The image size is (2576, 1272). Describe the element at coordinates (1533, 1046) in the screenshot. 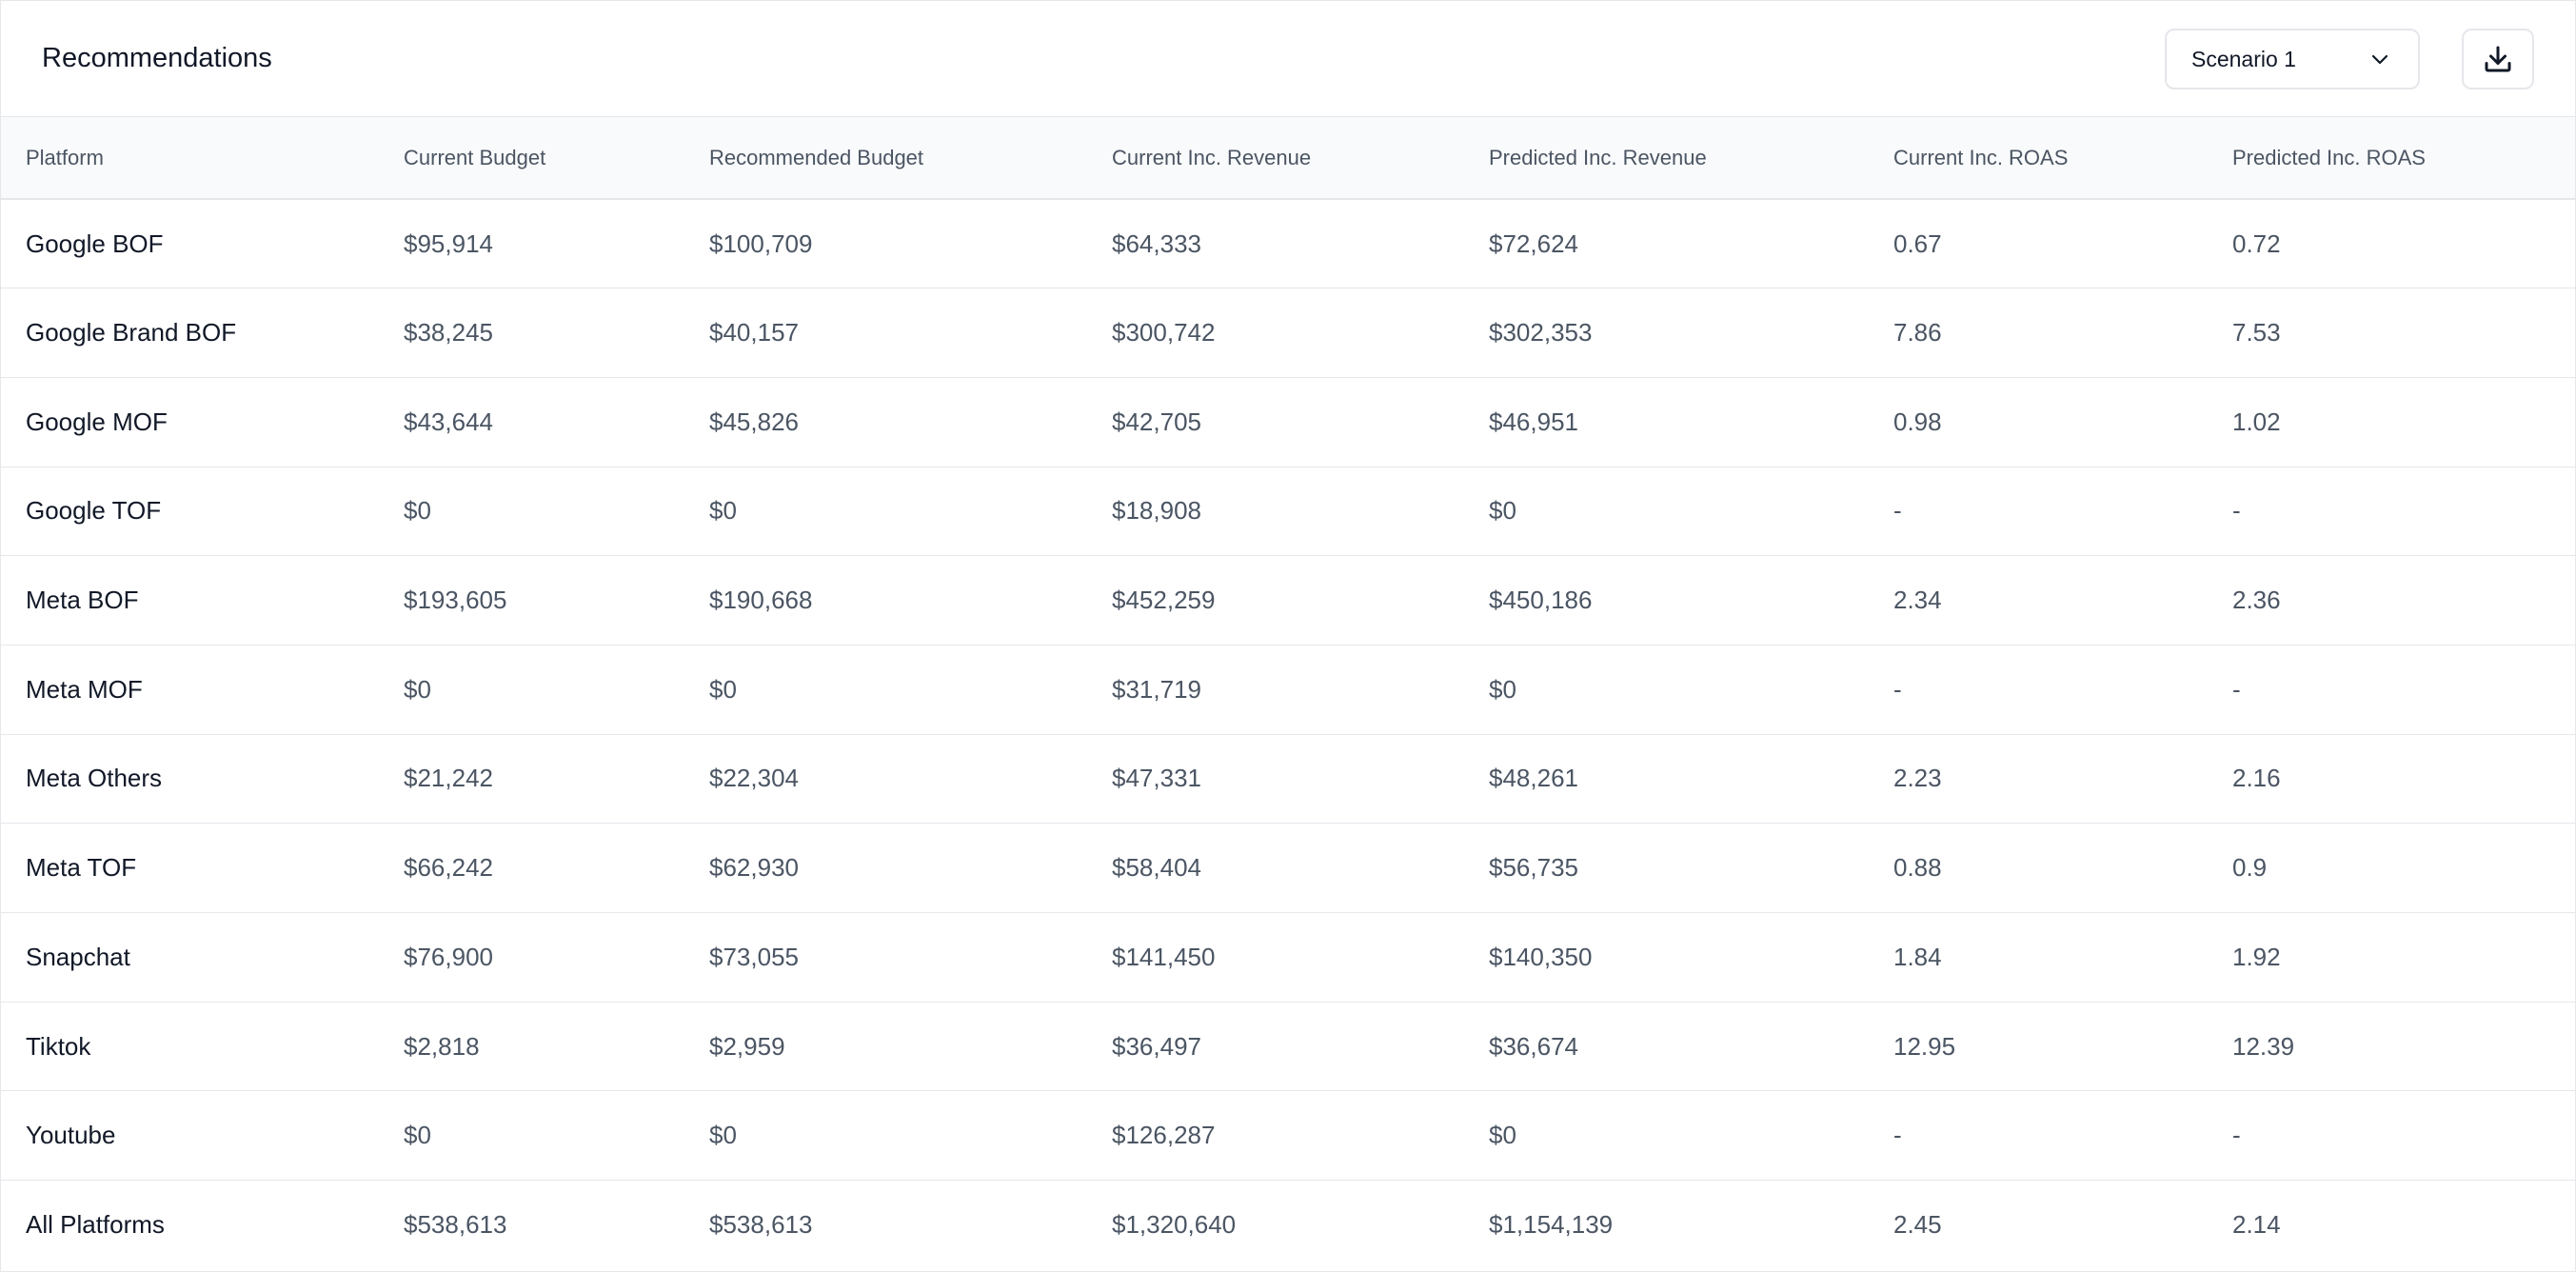

I see `predicted-inc-revenue-cell: $36,674` at that location.